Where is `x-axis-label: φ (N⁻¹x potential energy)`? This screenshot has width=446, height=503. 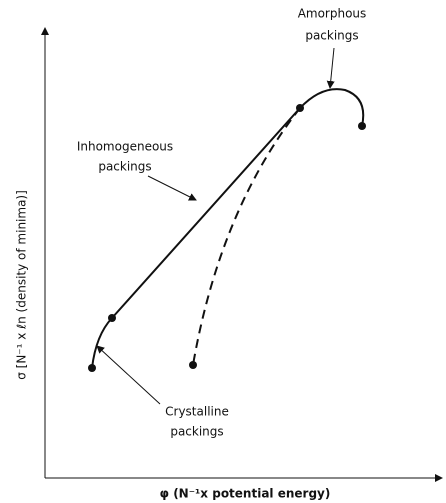
x-axis-label: φ (N⁻¹x potential energy) is located at coordinates (245, 494).